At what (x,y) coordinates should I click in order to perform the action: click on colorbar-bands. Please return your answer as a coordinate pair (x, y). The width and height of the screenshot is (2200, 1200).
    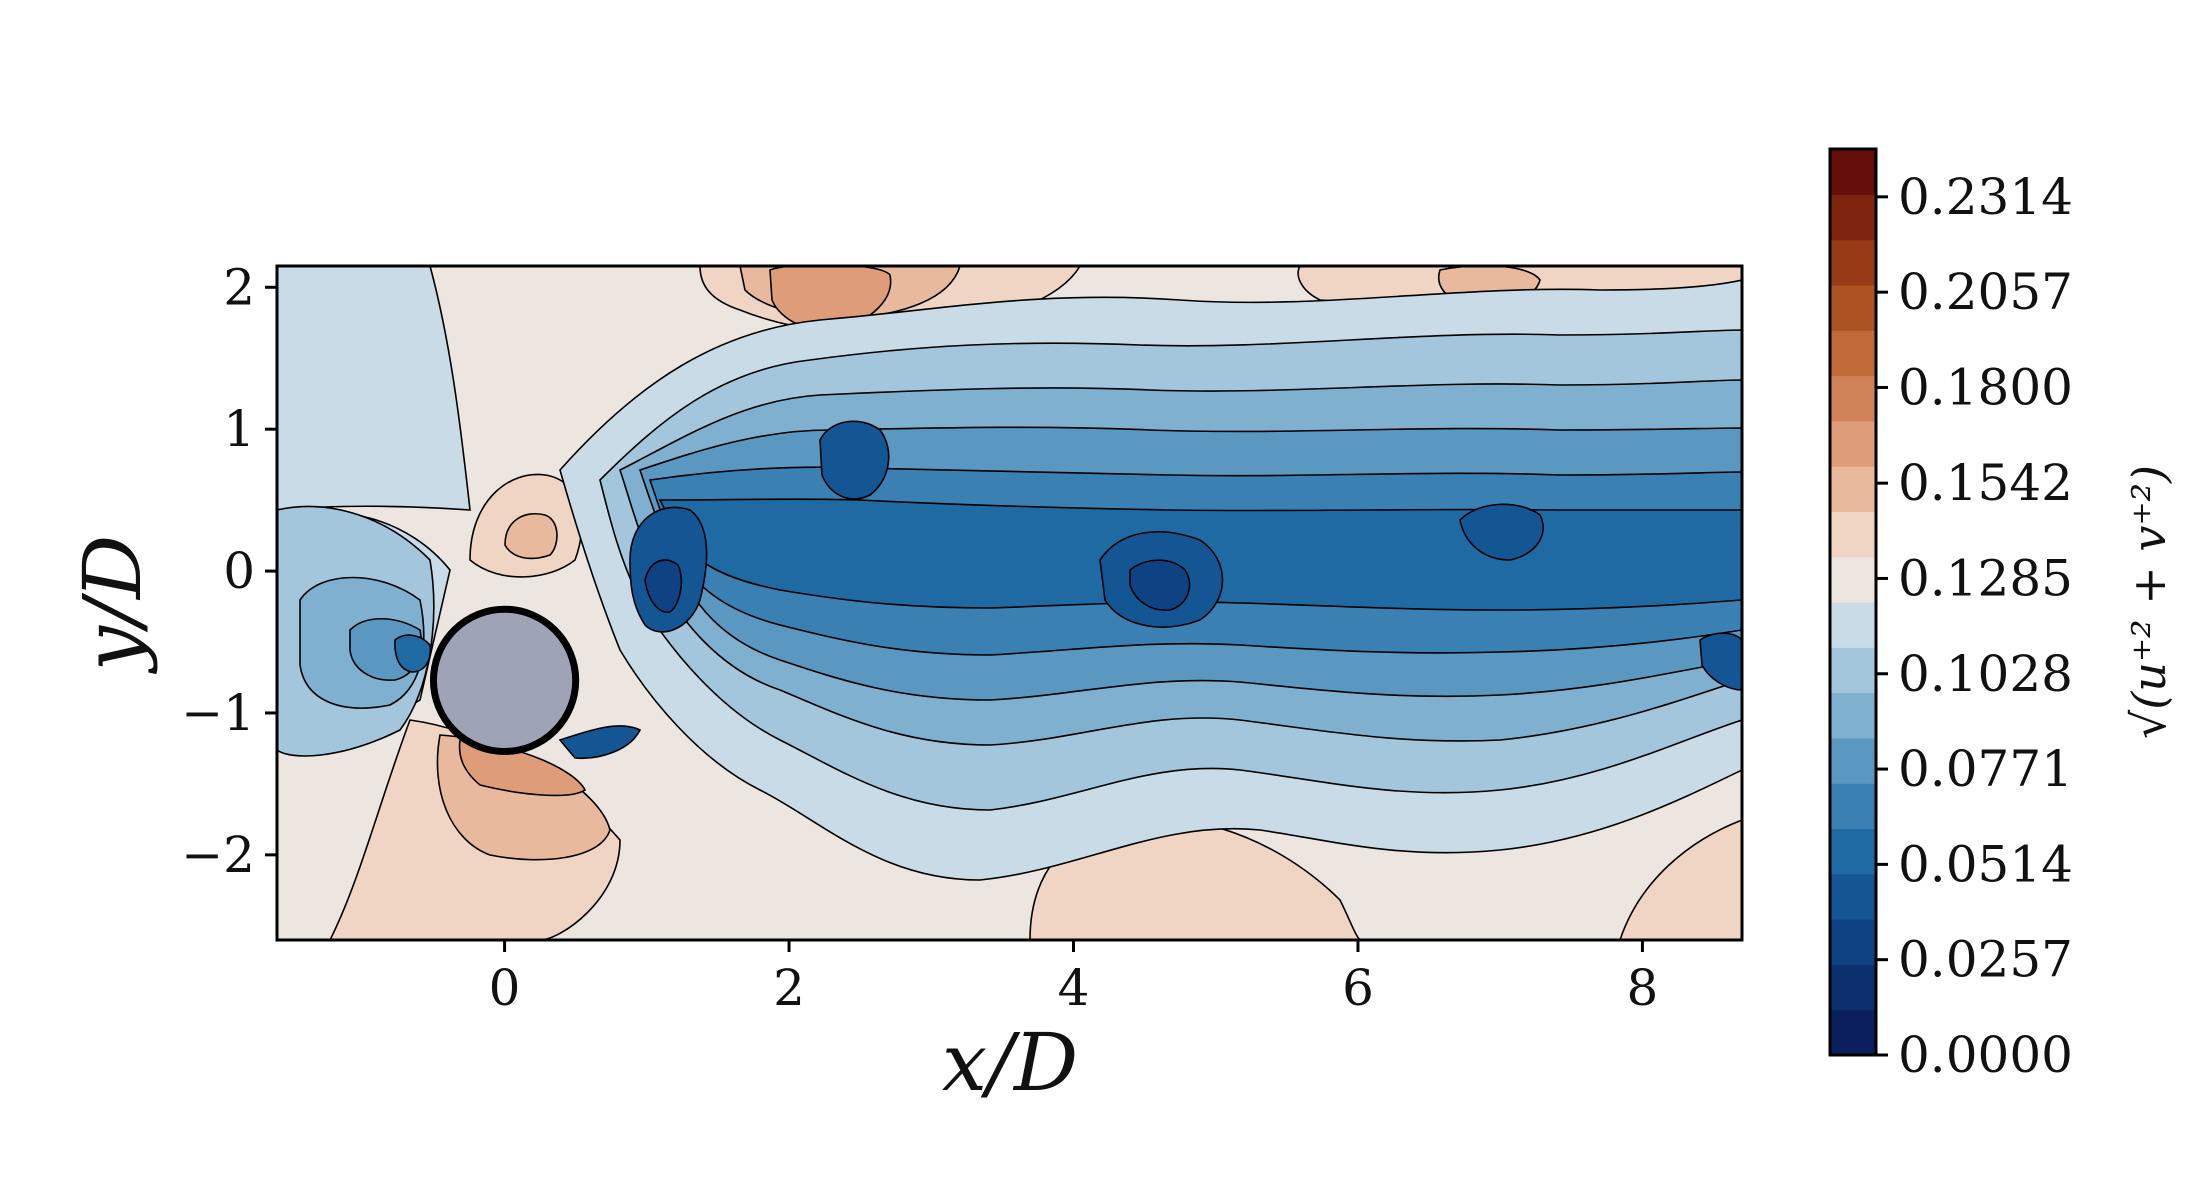
    Looking at the image, I should click on (1853, 602).